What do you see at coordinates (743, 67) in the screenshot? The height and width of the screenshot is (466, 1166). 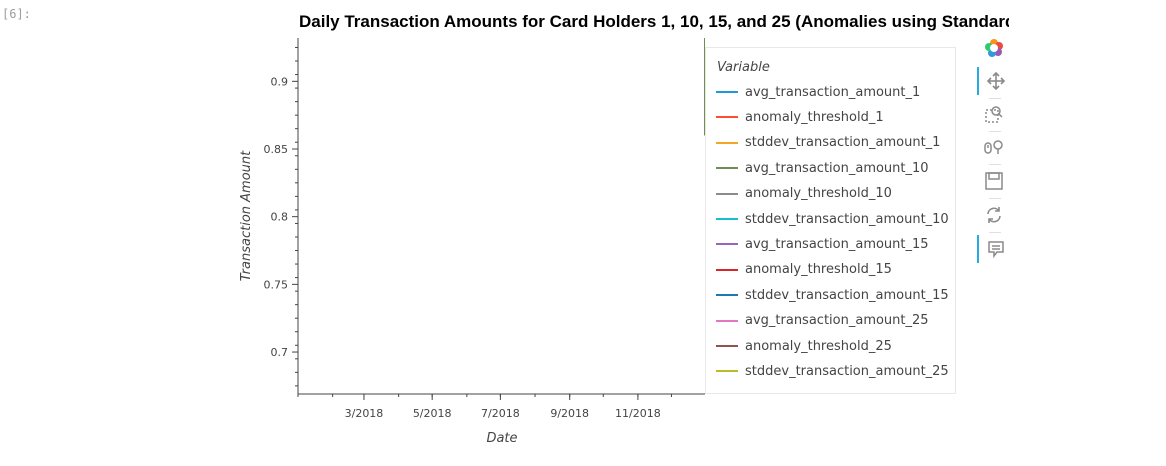 I see `legend-title: Variable` at bounding box center [743, 67].